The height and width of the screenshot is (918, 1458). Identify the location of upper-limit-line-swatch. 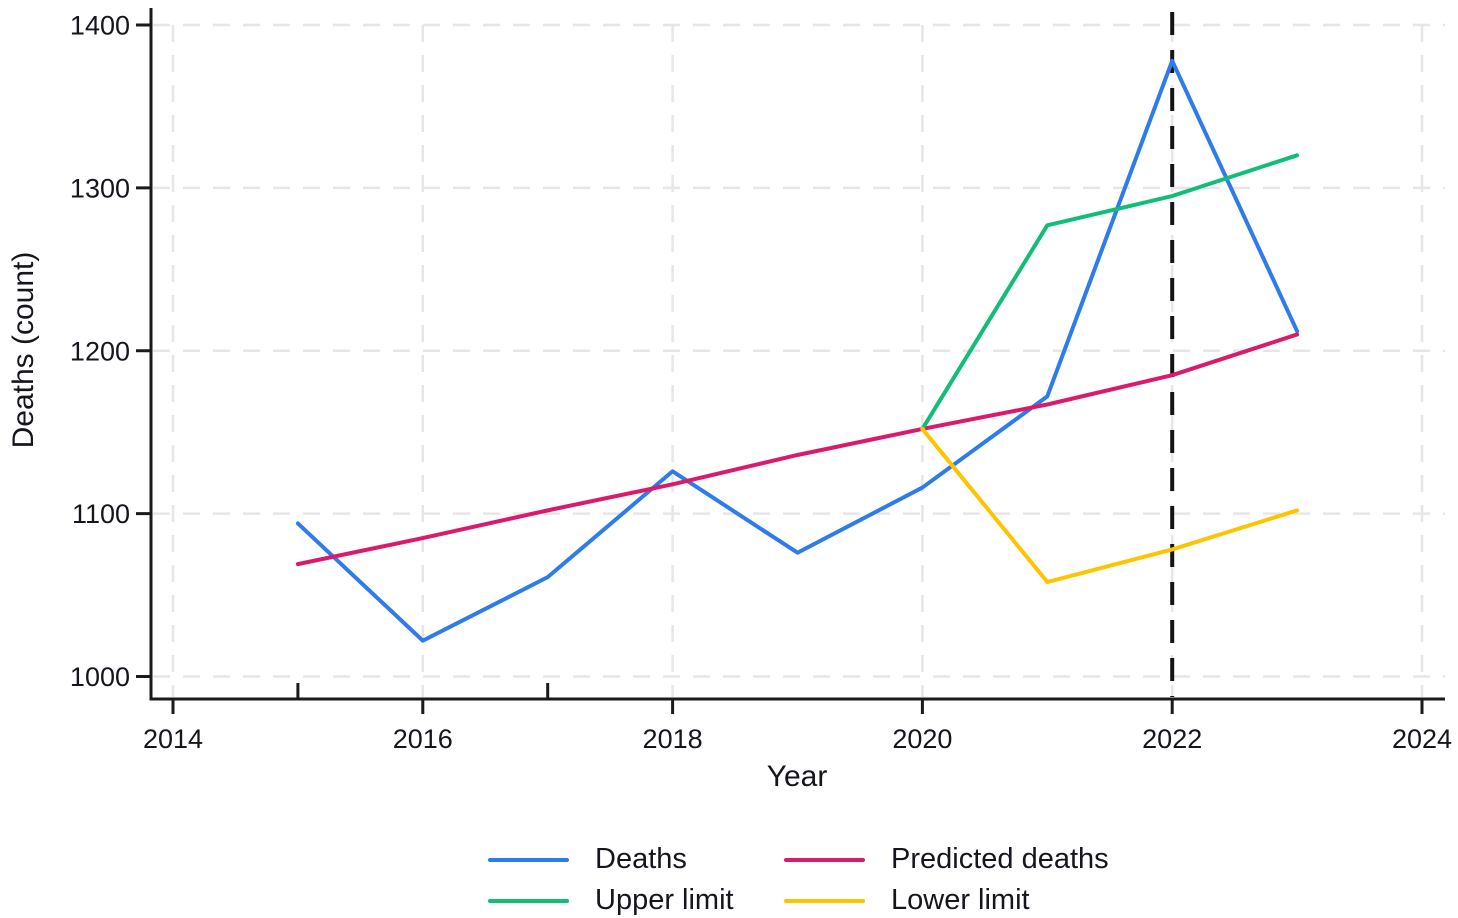
(528, 900).